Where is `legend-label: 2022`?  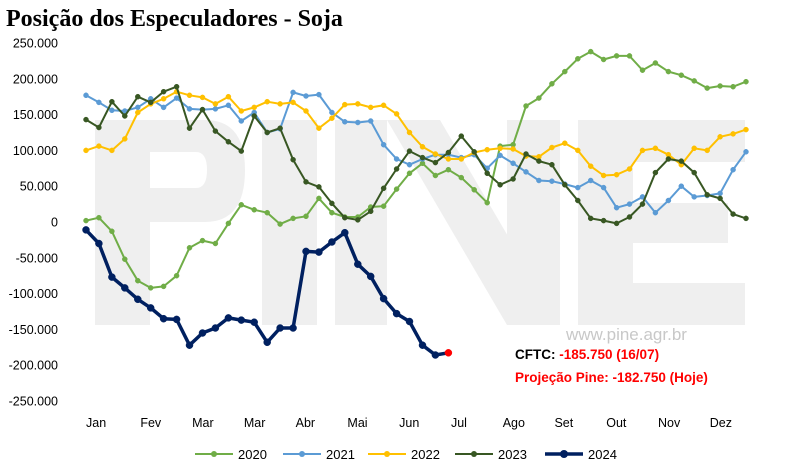
legend-label: 2022 is located at coordinates (425, 454).